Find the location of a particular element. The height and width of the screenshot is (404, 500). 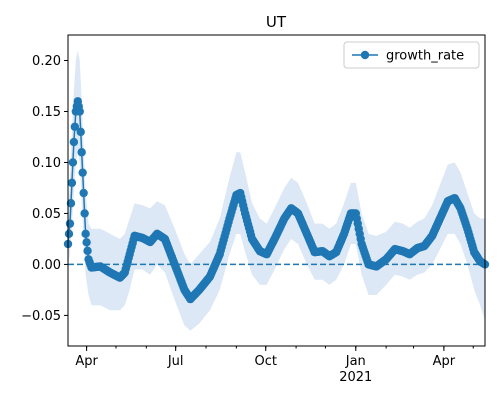

legend-box is located at coordinates (411, 55).